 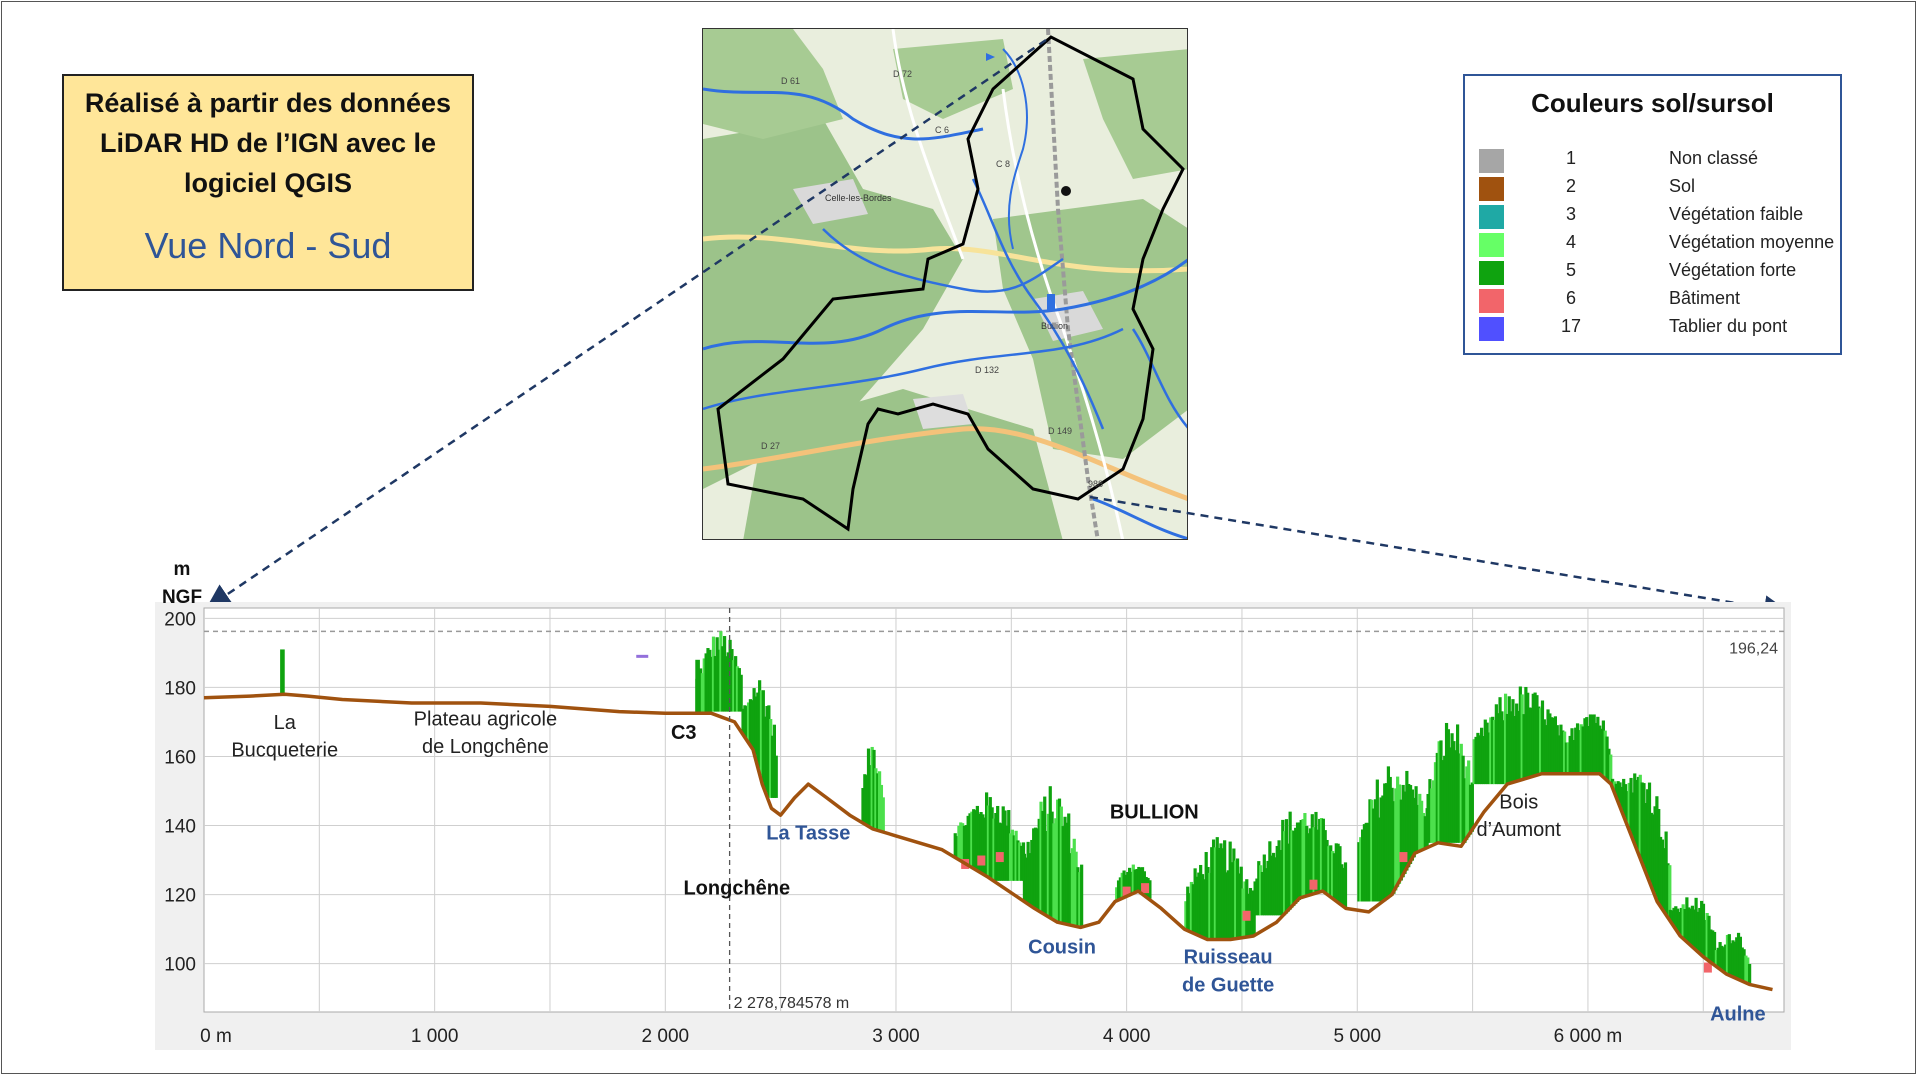 I want to click on road-c8, so click(x=1063, y=313).